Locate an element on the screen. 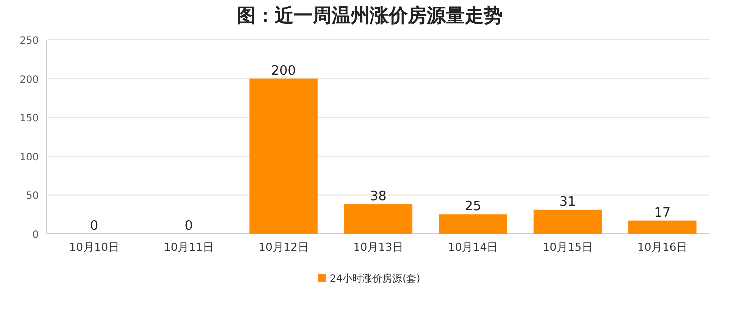 The width and height of the screenshot is (740, 312). data-label: 38 is located at coordinates (378, 197).